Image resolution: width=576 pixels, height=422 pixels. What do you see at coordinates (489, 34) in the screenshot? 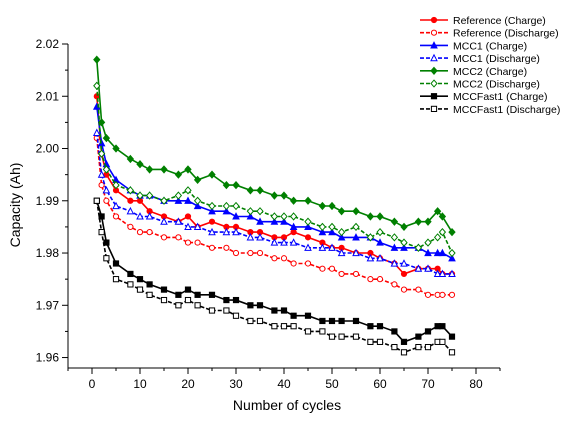
I see `legend-item-1: Reference (Discharge)` at bounding box center [489, 34].